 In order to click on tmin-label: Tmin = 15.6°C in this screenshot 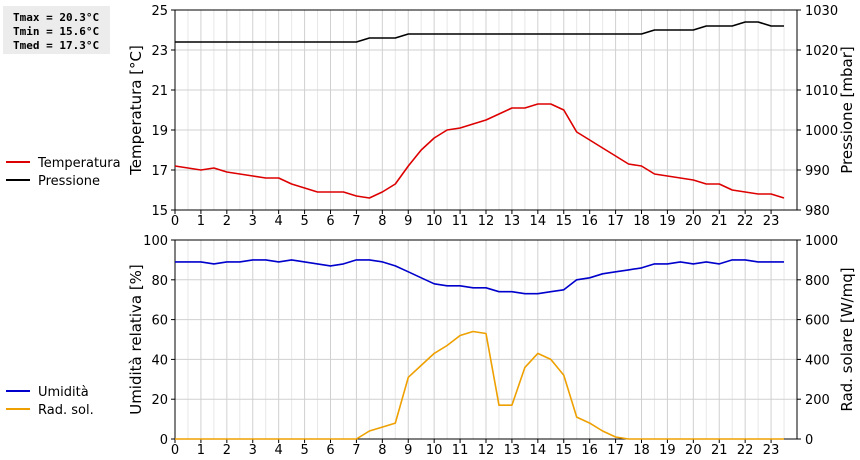, I will do `click(56, 31)`.